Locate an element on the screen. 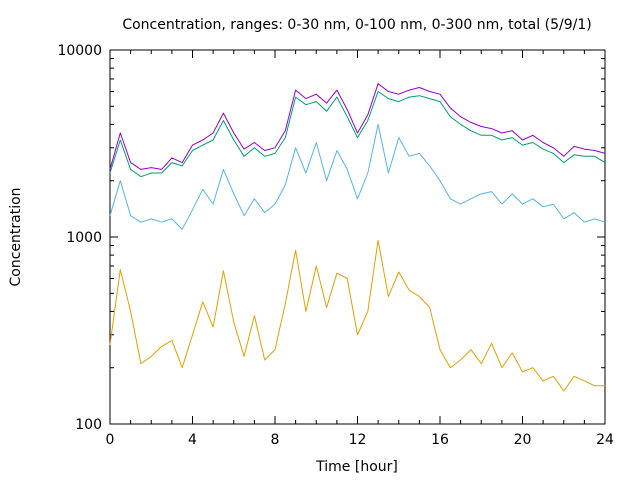  y-tick-label: 10000 is located at coordinates (79, 51).